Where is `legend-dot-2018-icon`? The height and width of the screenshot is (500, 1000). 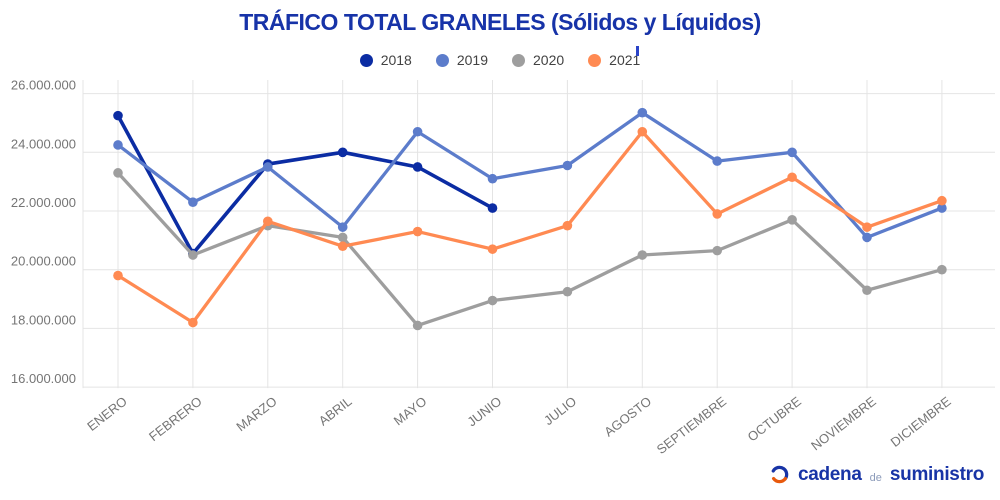 legend-dot-2018-icon is located at coordinates (366, 60).